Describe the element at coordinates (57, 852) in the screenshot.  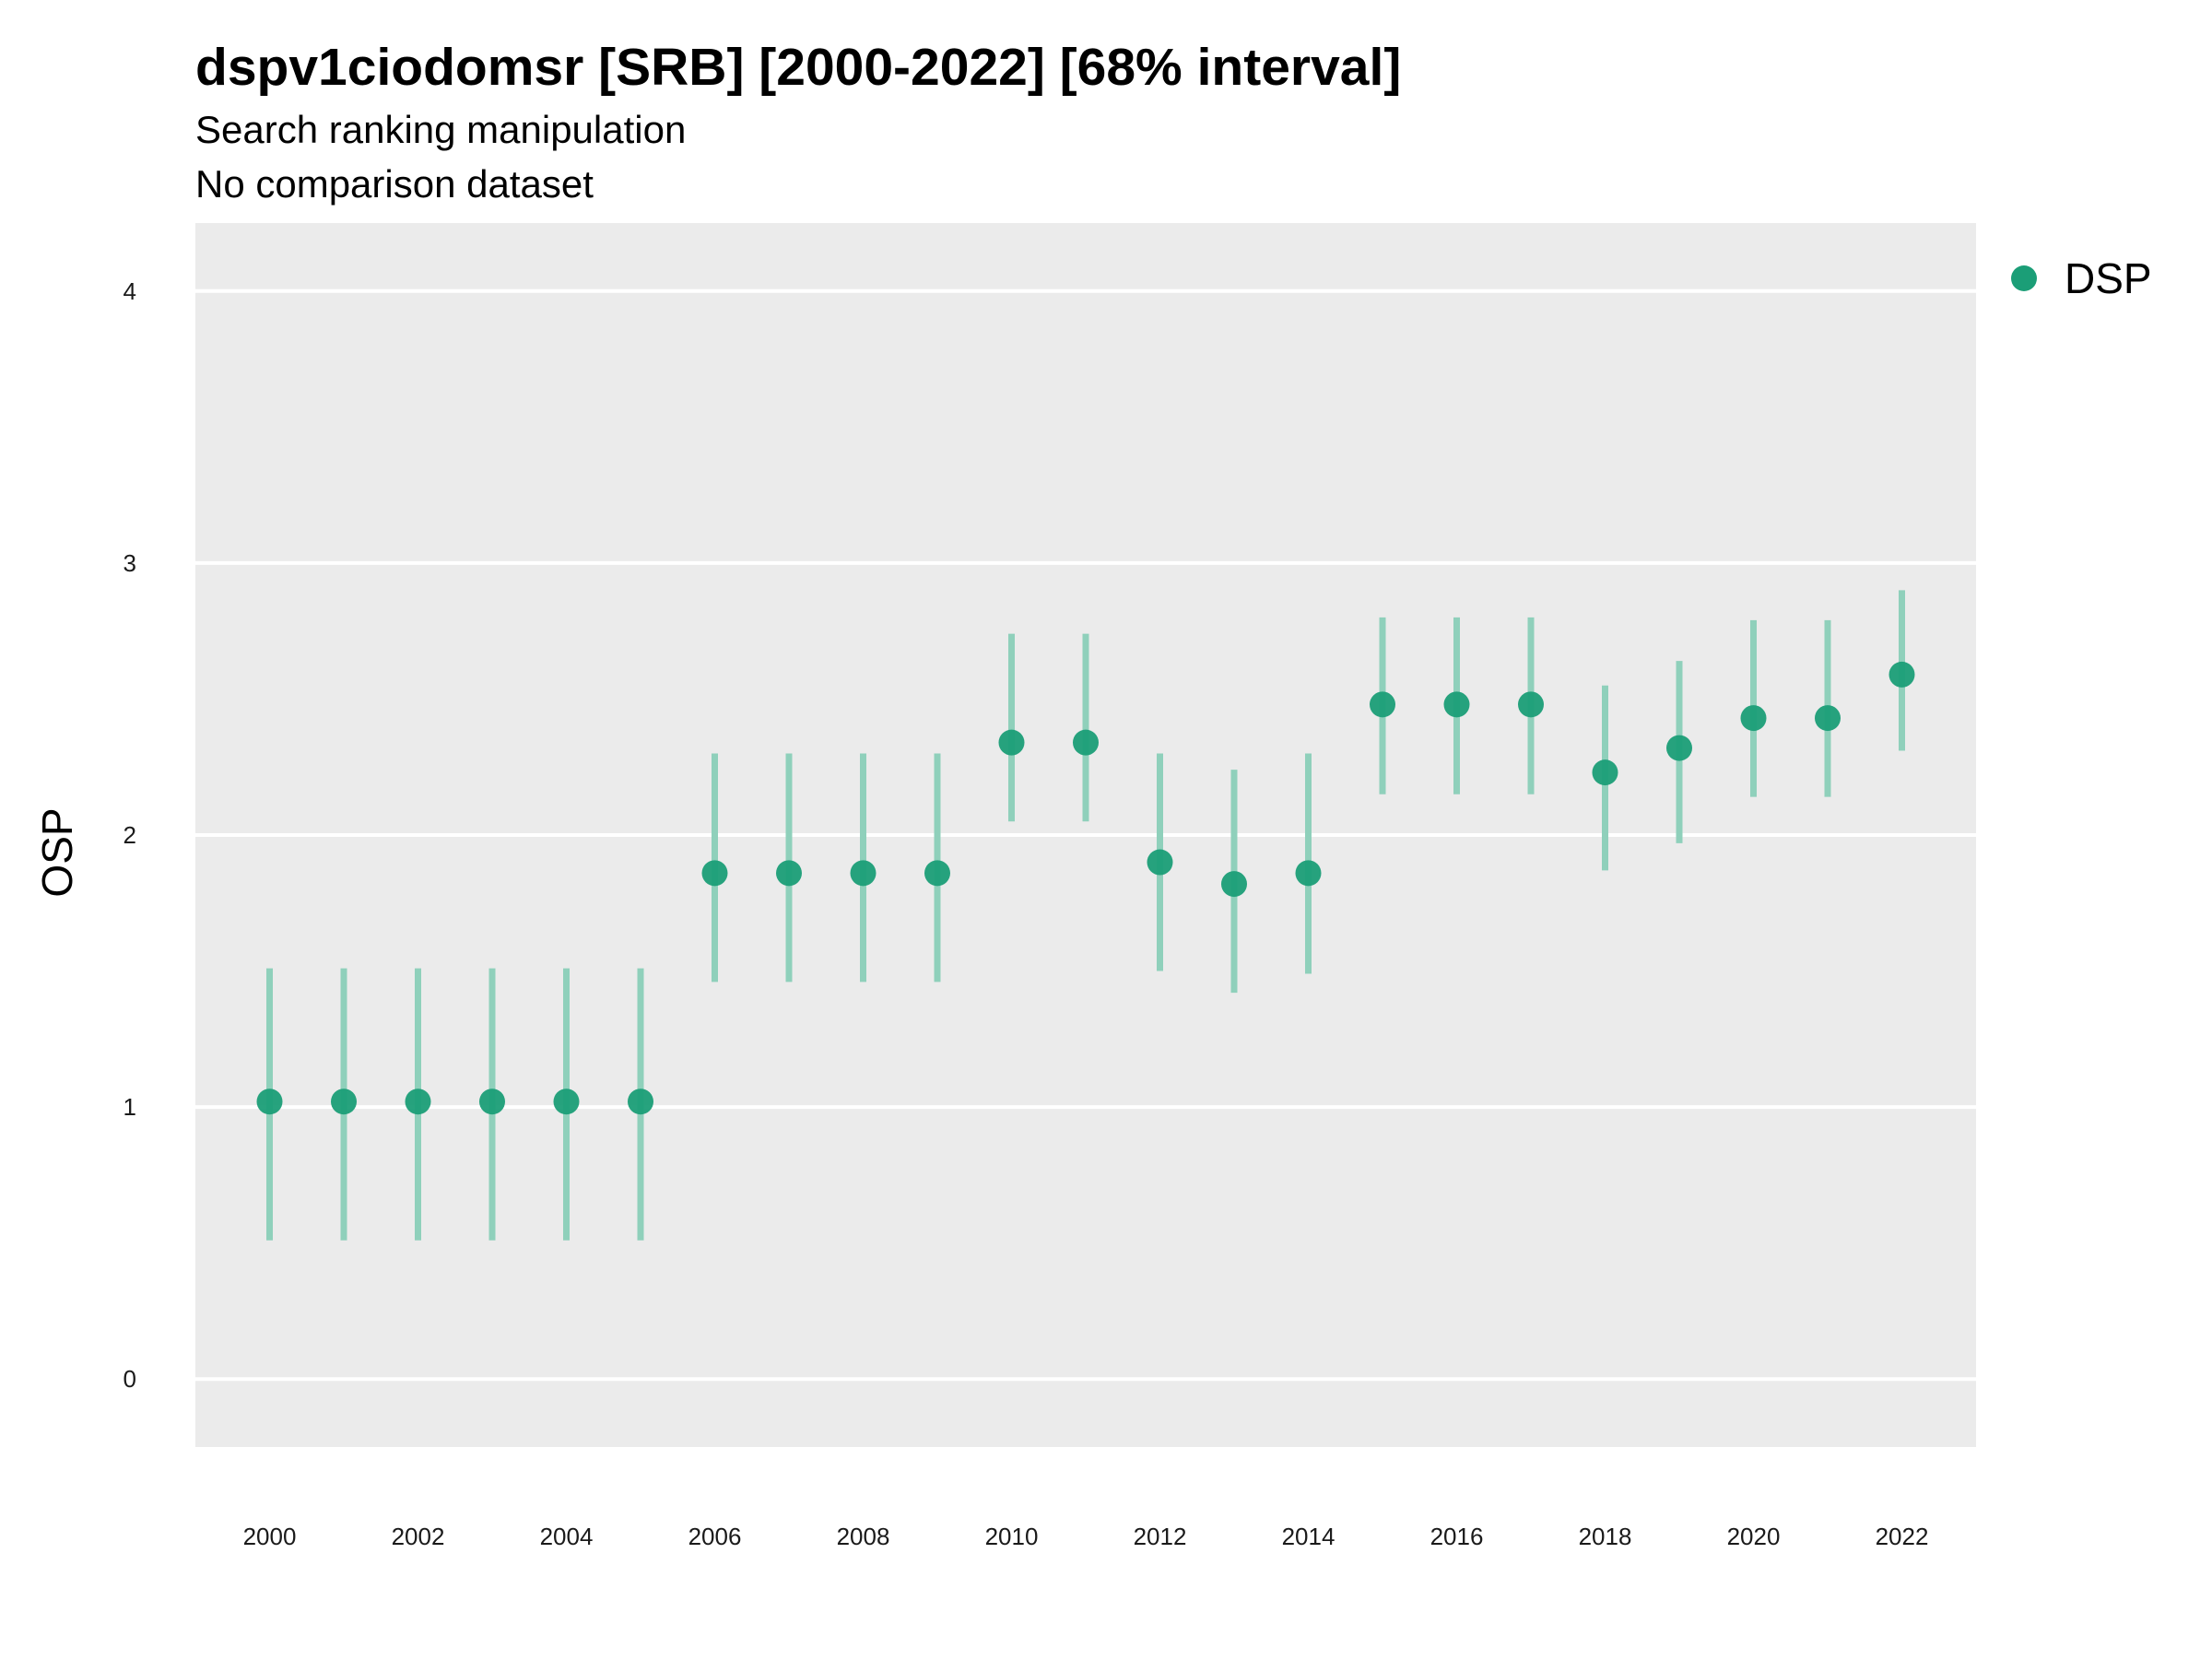
I see `y-axis-title: OSP` at that location.